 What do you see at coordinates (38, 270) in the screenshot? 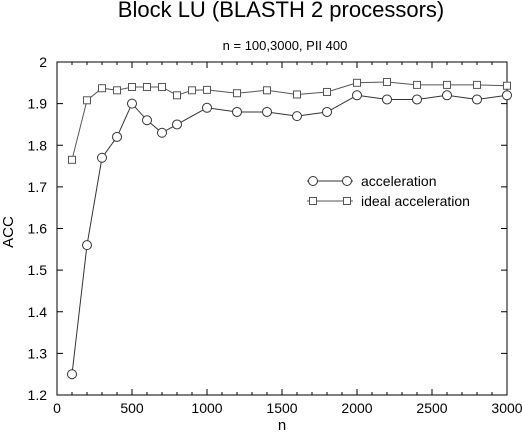
I see `y-tick-label: 1.5` at bounding box center [38, 270].